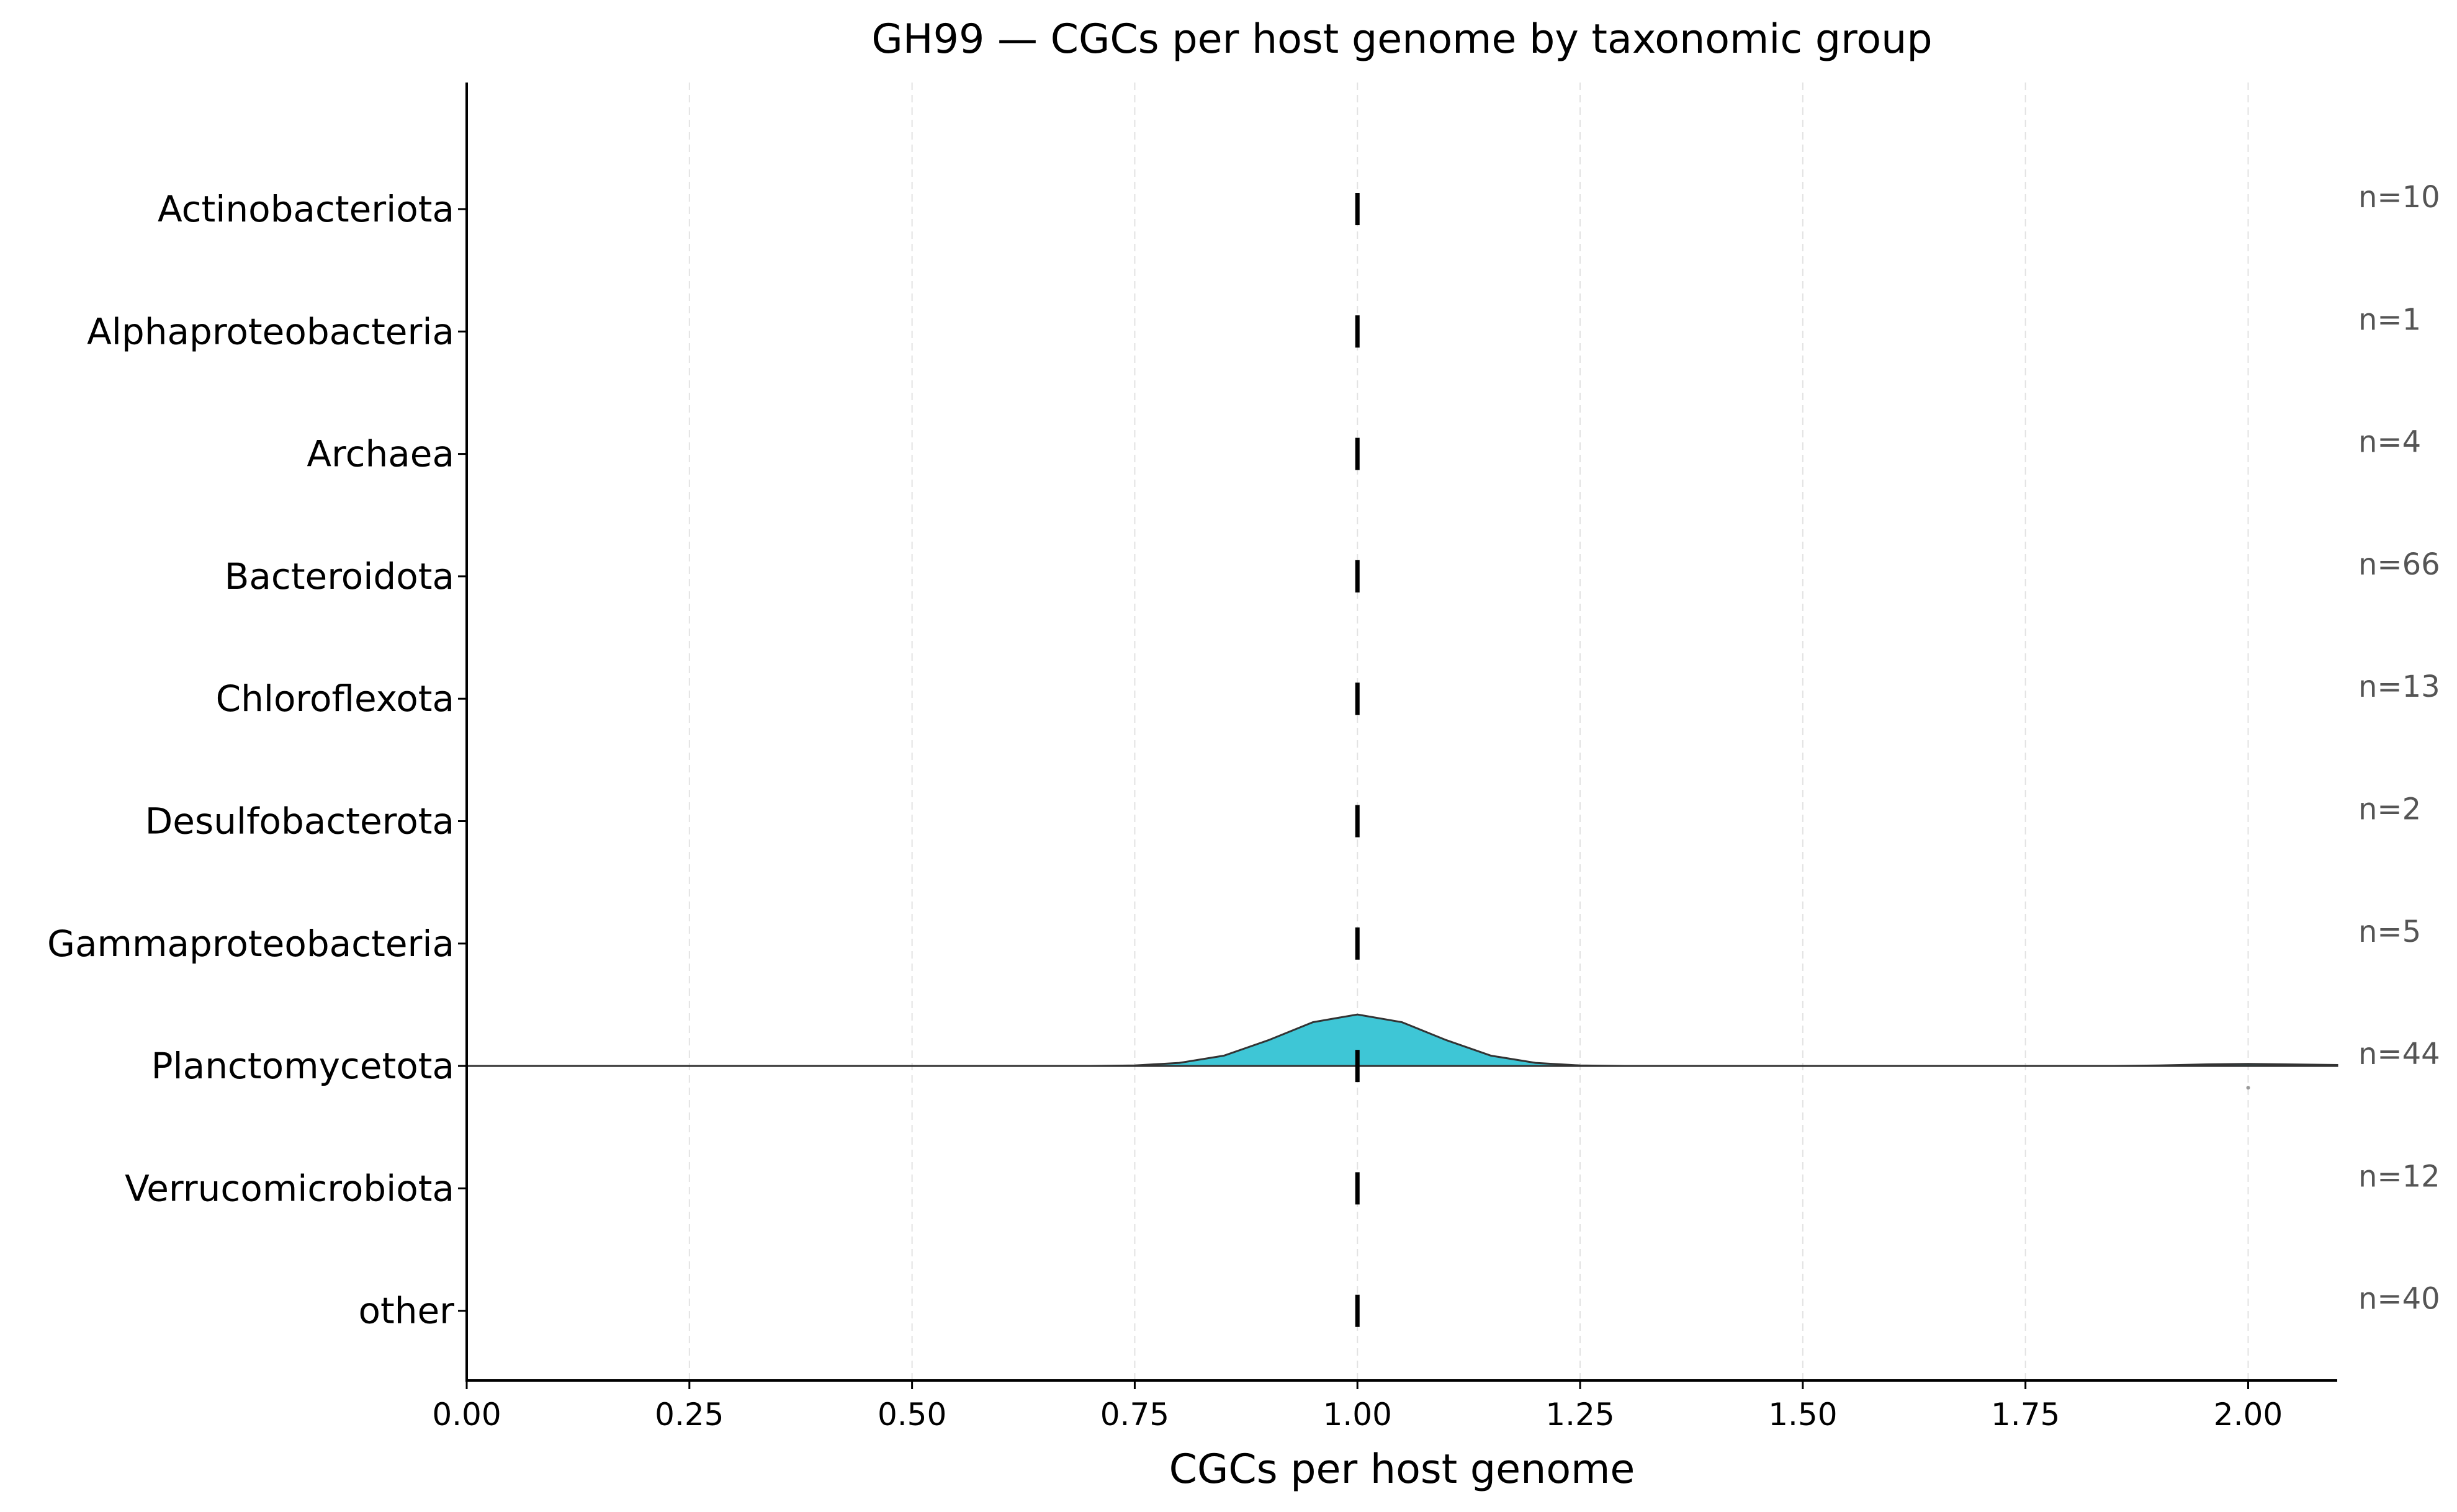 This screenshot has height=1512, width=2457. What do you see at coordinates (2026, 1415) in the screenshot?
I see `x-tick-label: 1.75` at bounding box center [2026, 1415].